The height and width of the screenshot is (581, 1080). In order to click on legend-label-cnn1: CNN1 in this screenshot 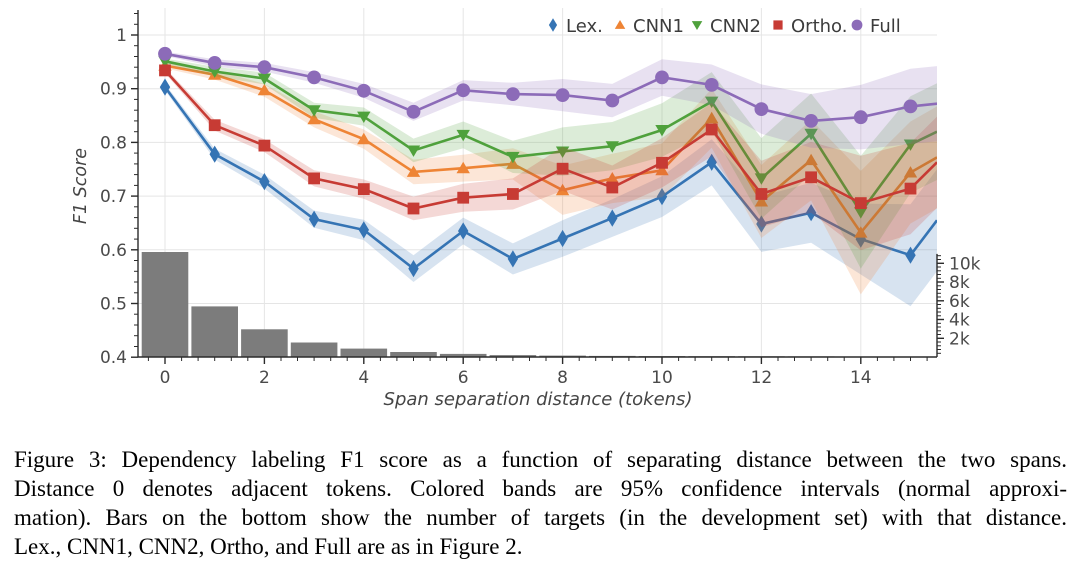, I will do `click(658, 26)`.